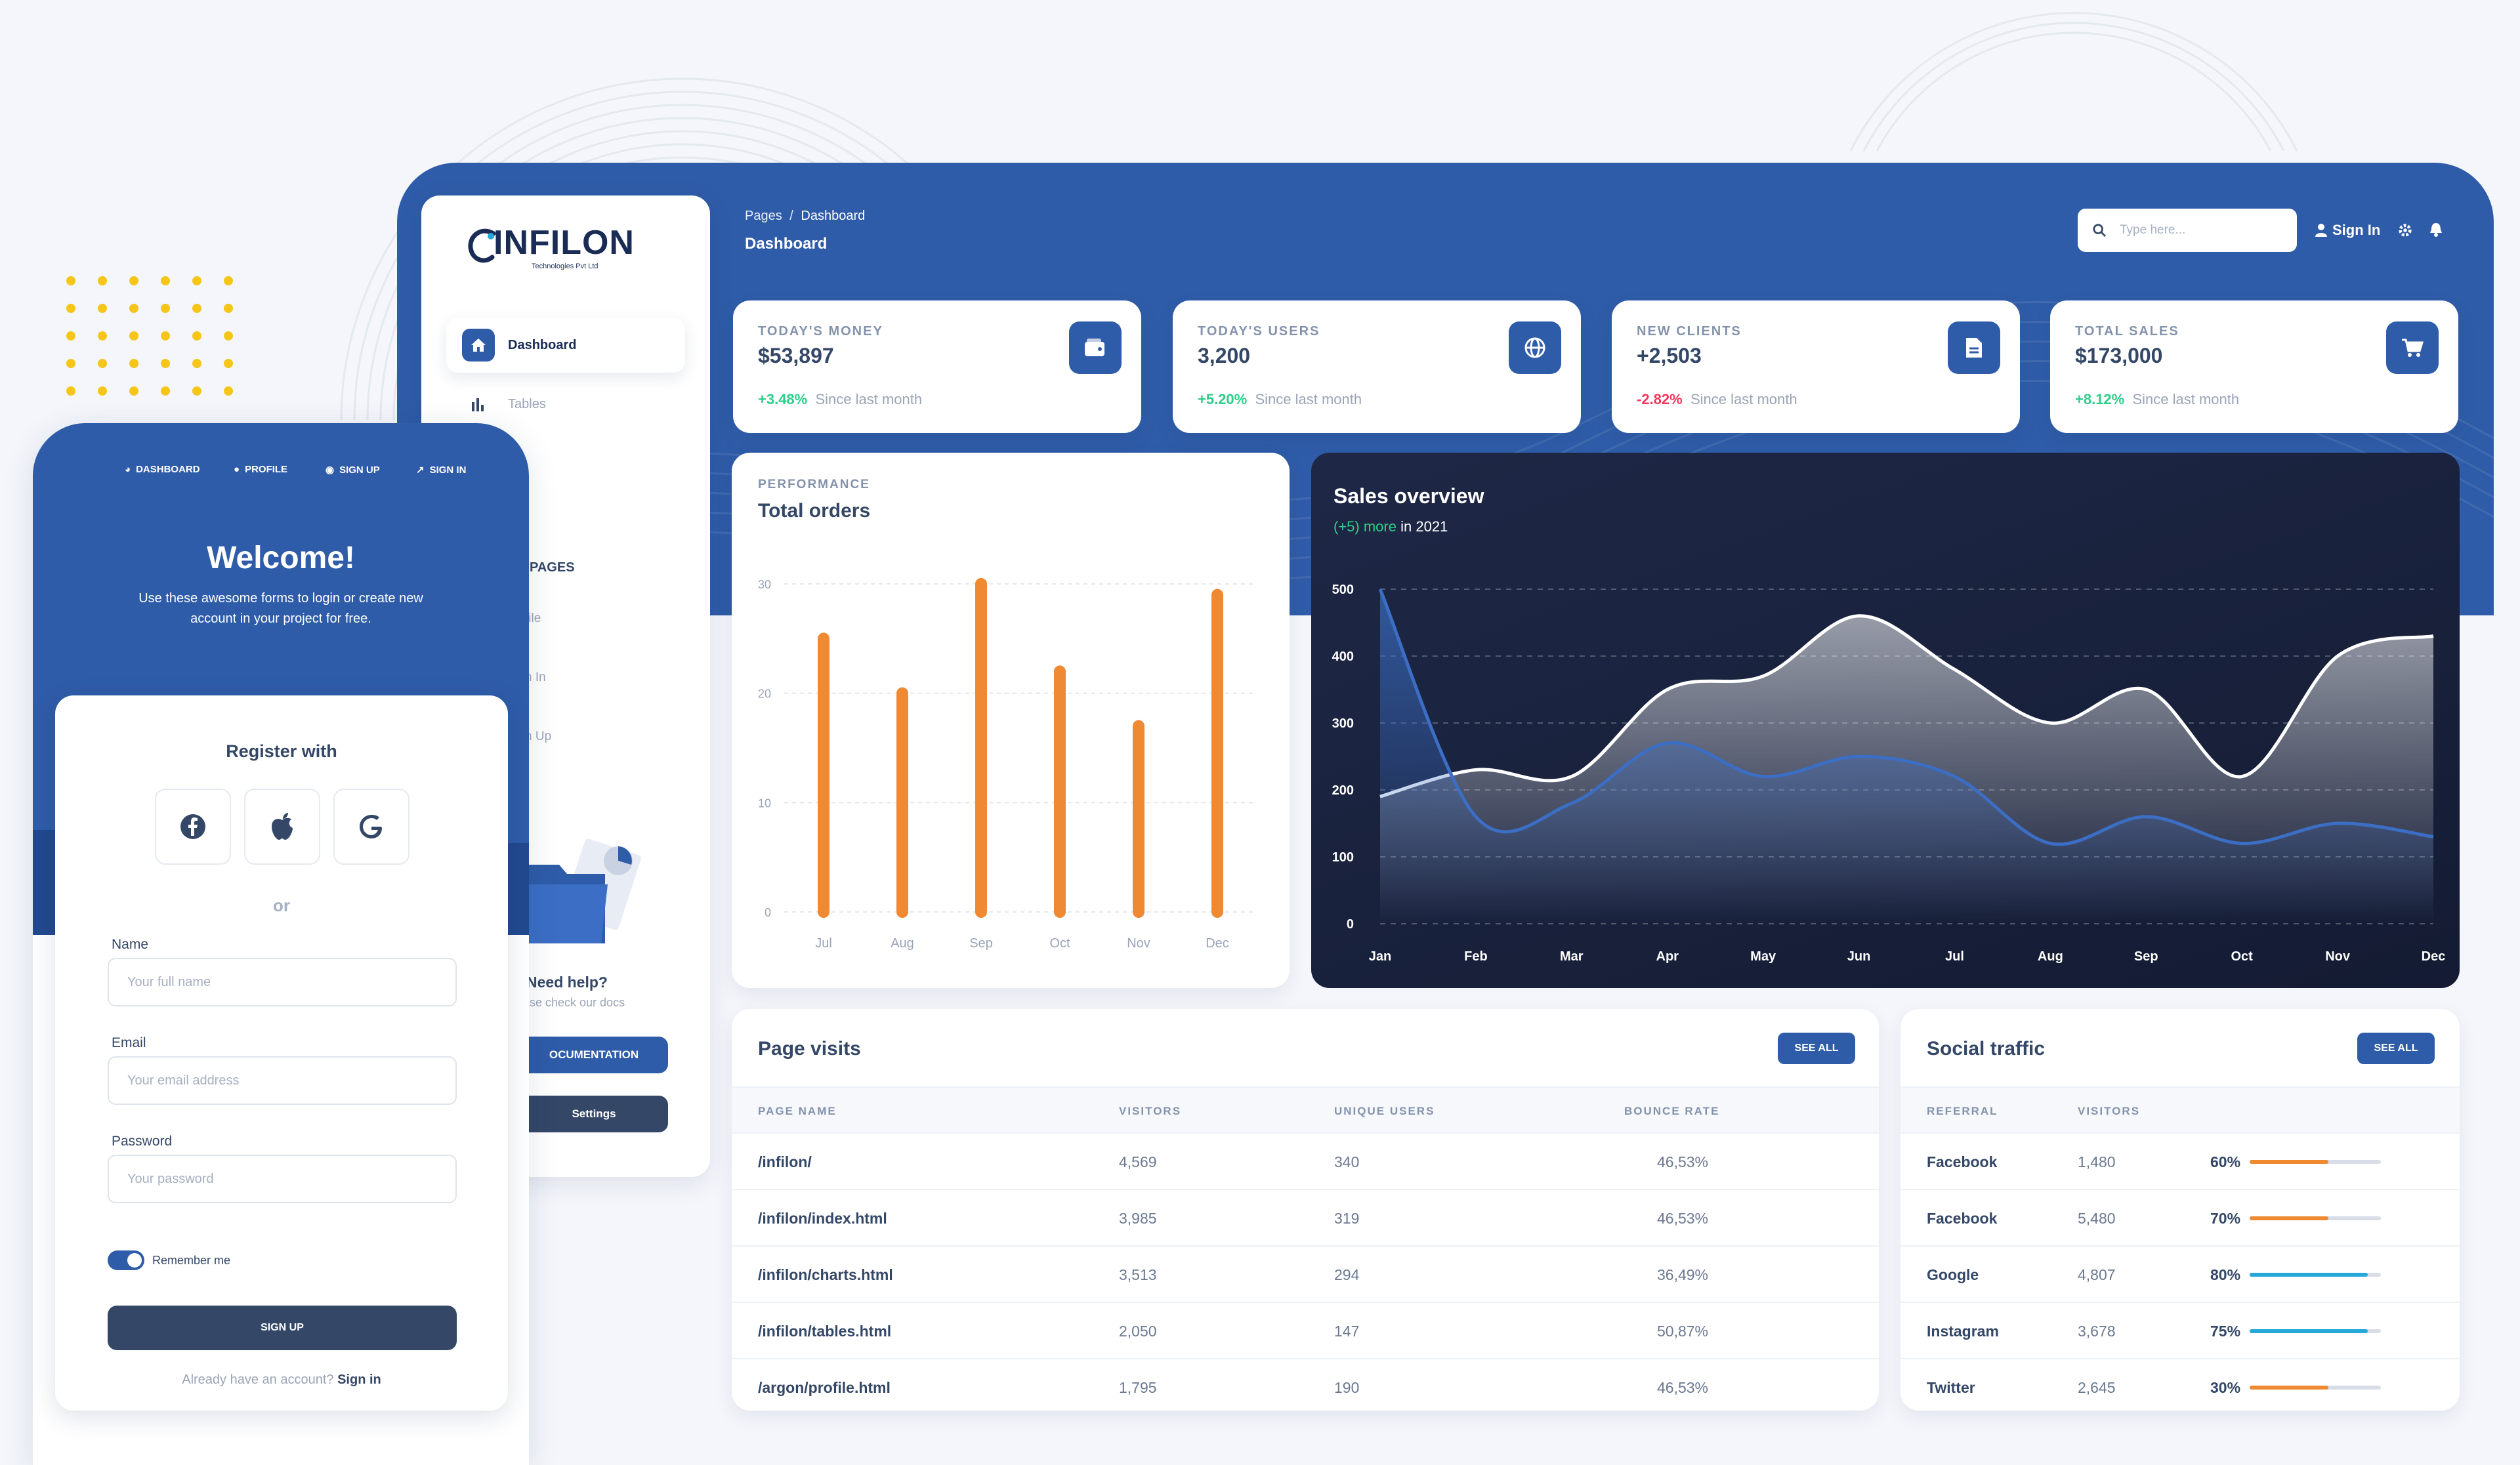 This screenshot has height=1465, width=2520. What do you see at coordinates (1963, 1331) in the screenshot?
I see `referral-cell: Instagram` at bounding box center [1963, 1331].